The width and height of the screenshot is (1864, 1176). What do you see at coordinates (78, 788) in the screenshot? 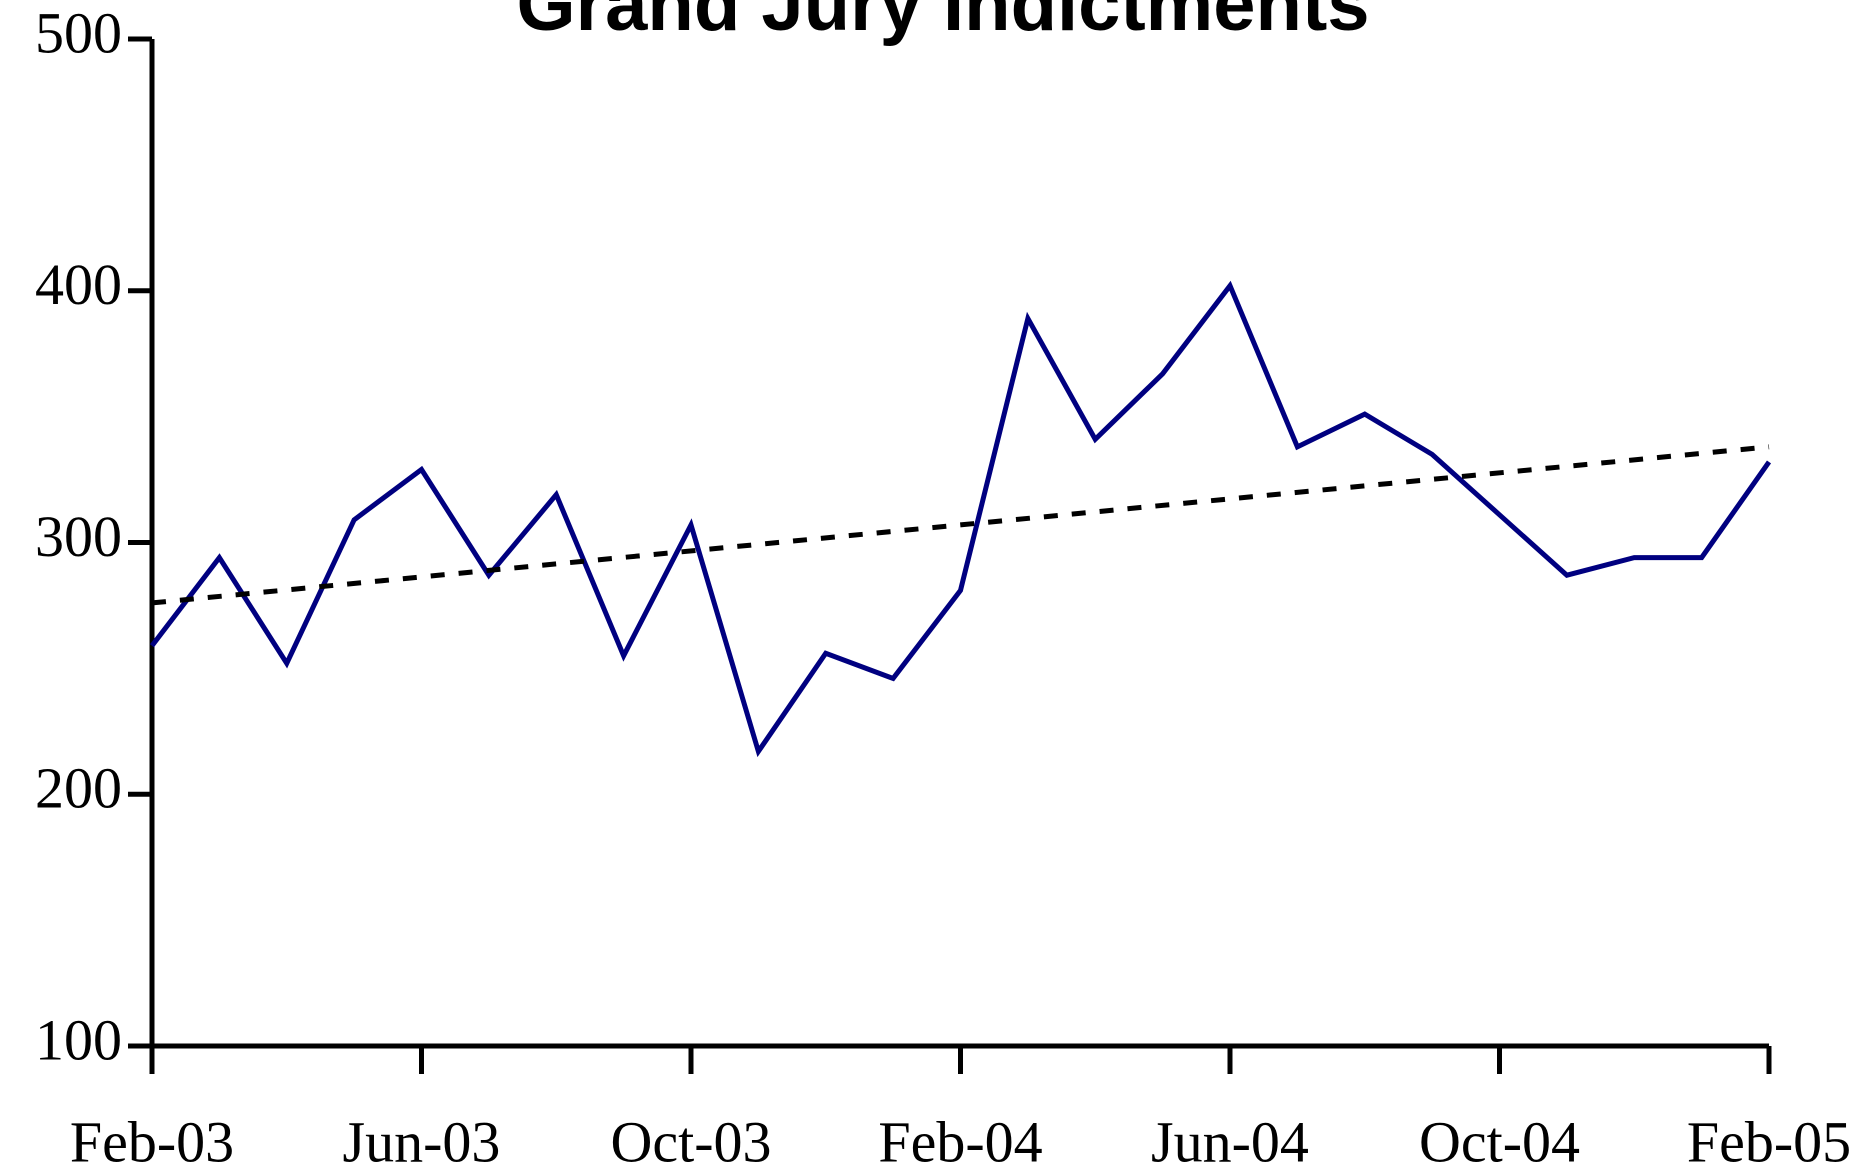
I see `y-tick-label: 200` at bounding box center [78, 788].